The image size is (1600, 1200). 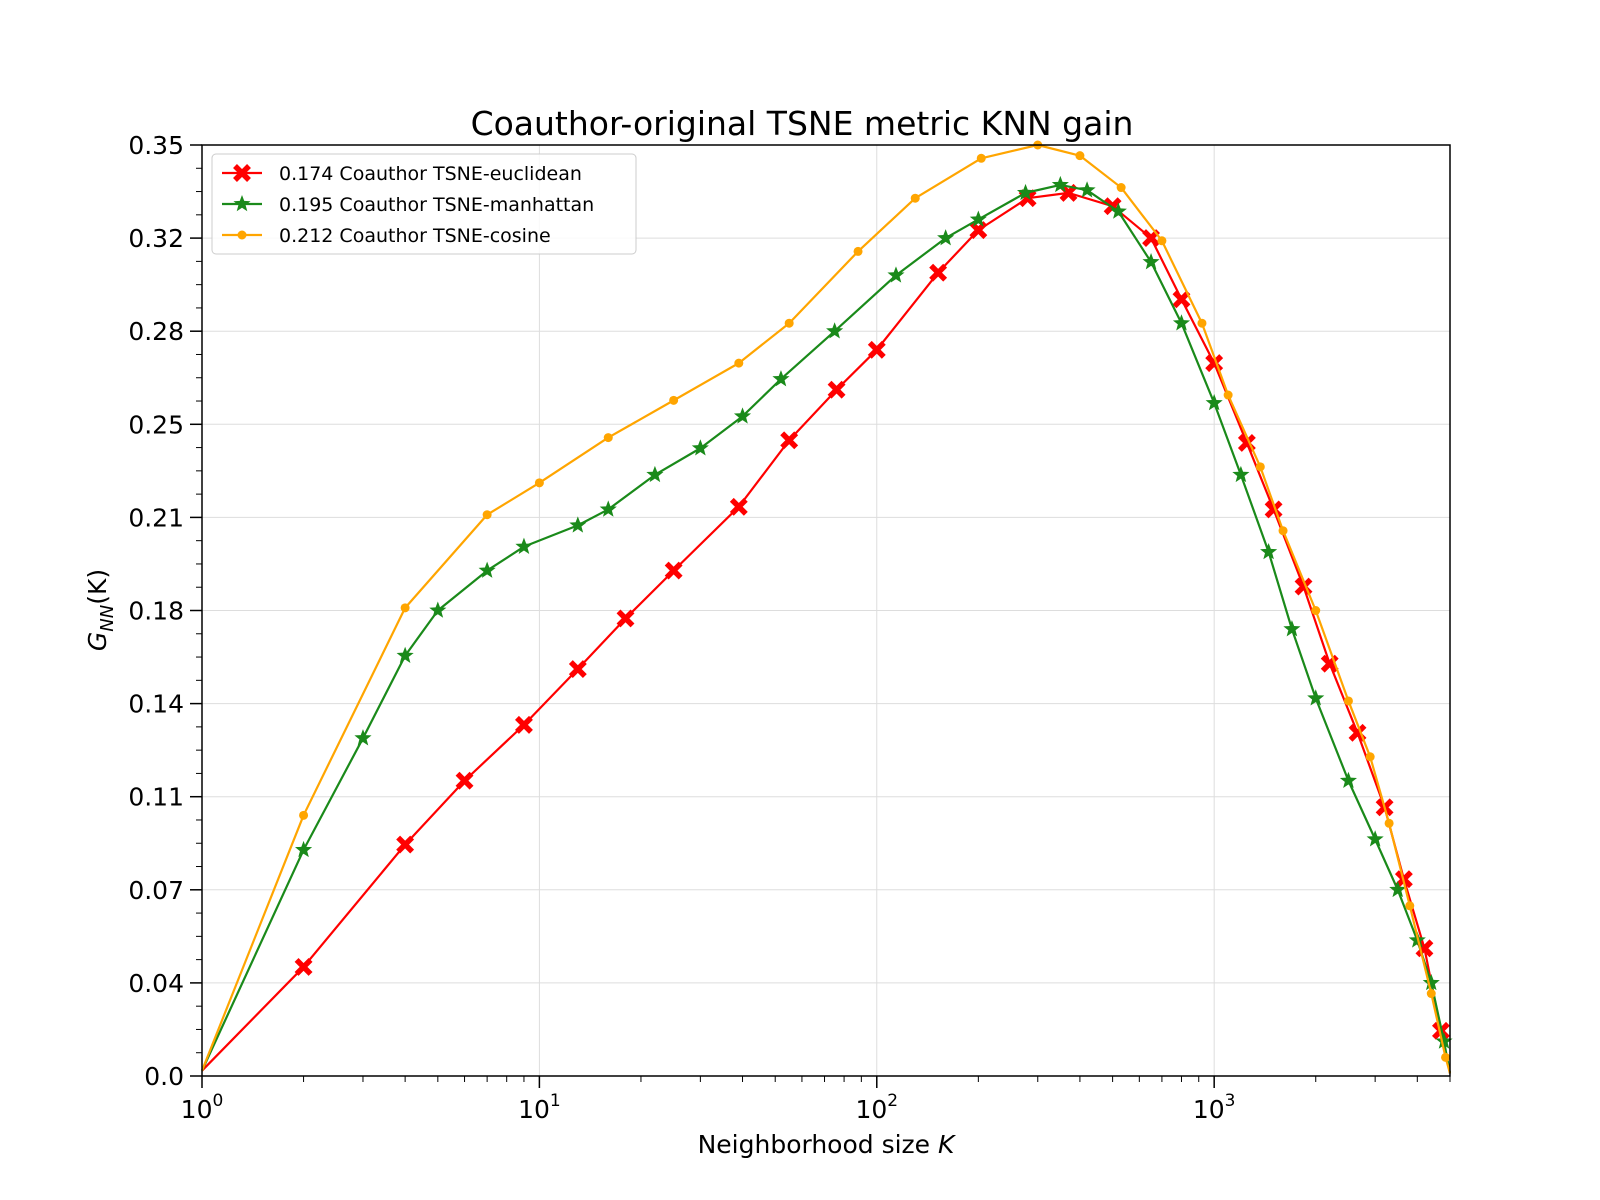 I want to click on y-tick-label: 0.0, so click(x=164, y=1076).